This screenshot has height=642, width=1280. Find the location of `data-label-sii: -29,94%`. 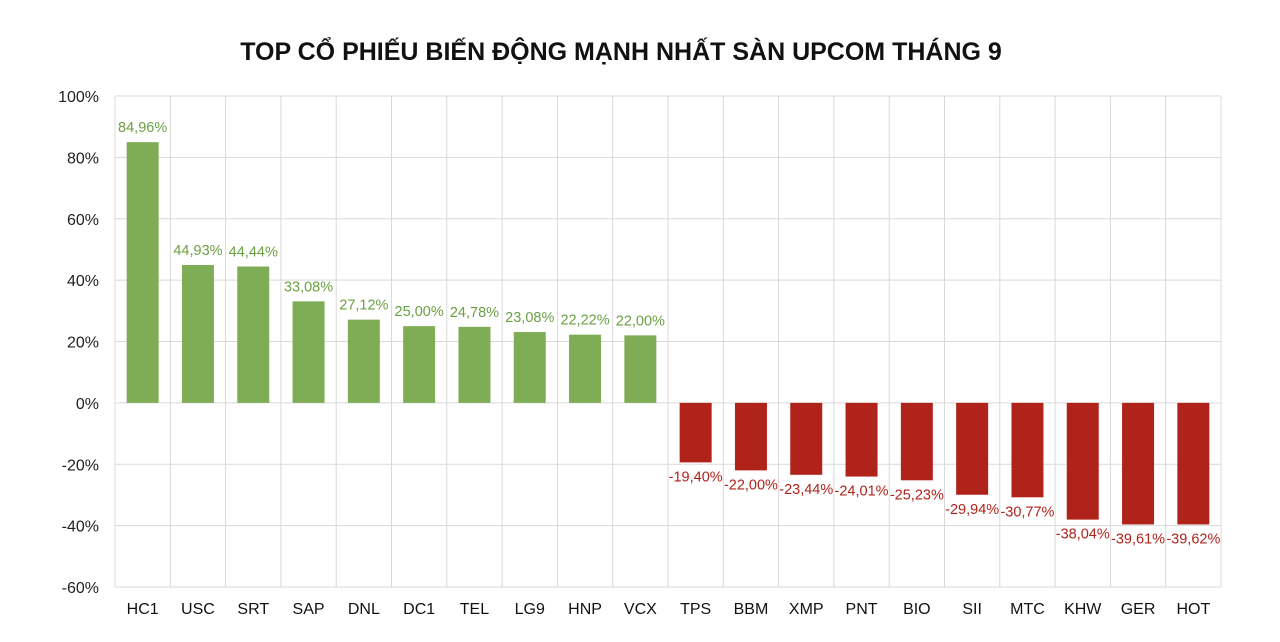

data-label-sii: -29,94% is located at coordinates (972, 510).